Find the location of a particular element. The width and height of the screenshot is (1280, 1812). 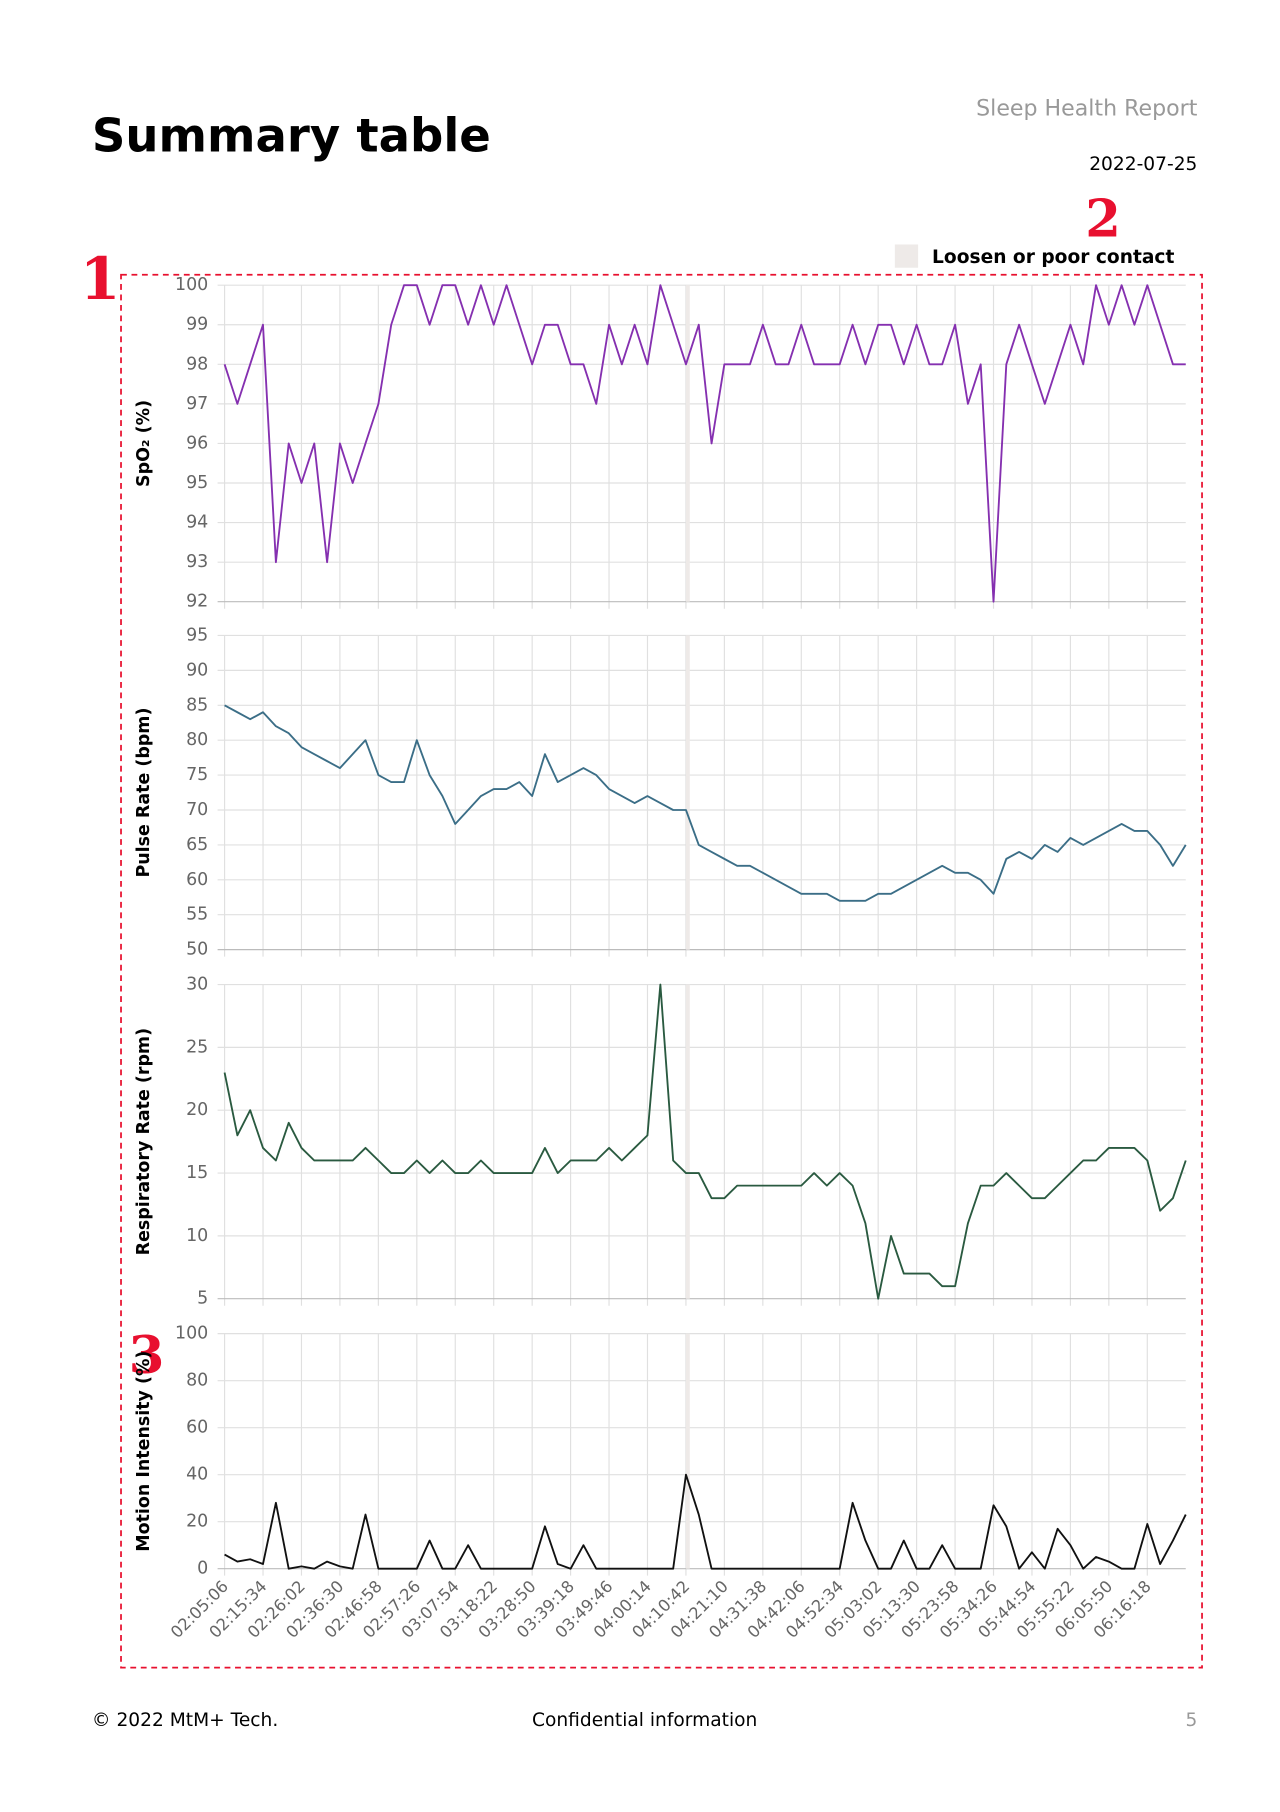

y-tick-label: 55 is located at coordinates (197, 915).